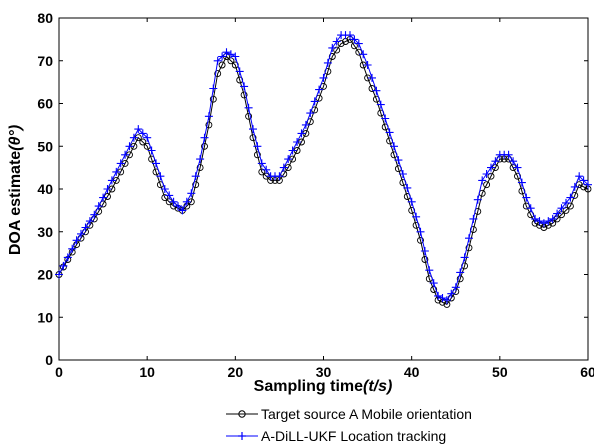  What do you see at coordinates (308, 386) in the screenshot?
I see `x-axis-label-main: Sampling time` at bounding box center [308, 386].